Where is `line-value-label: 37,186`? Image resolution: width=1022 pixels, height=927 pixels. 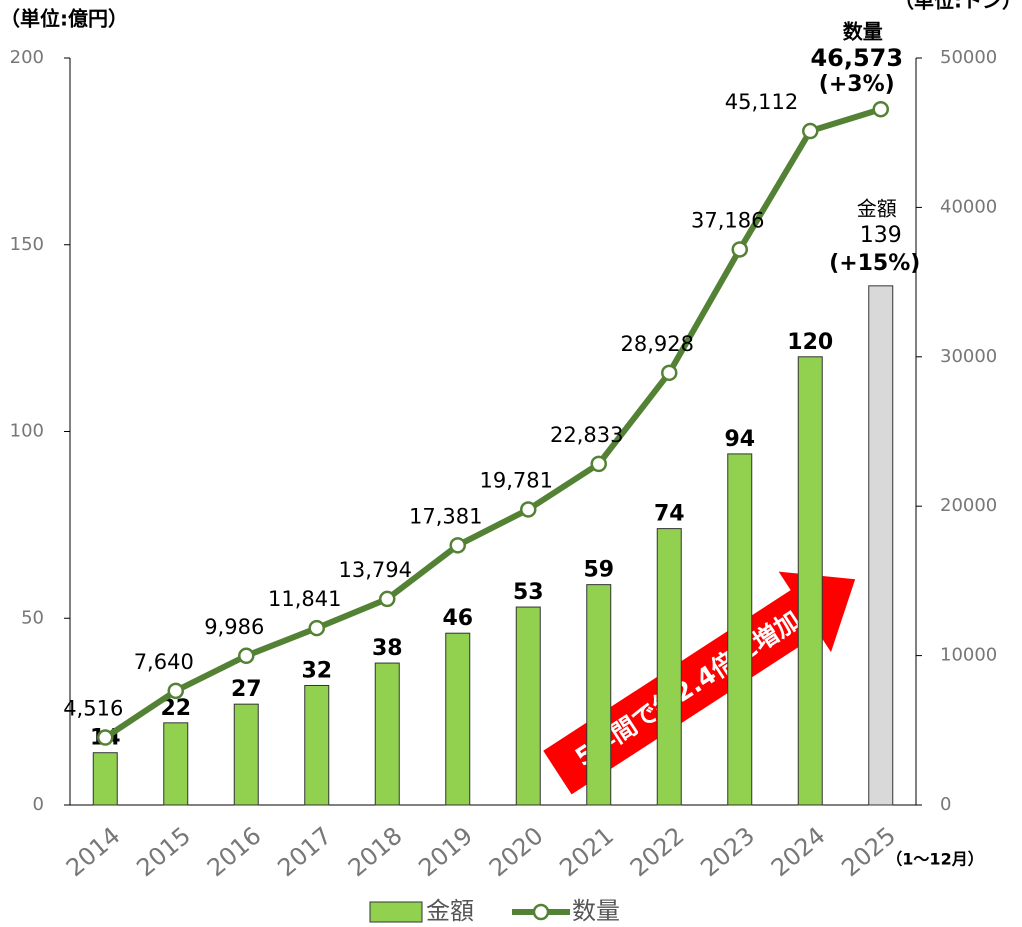 line-value-label: 37,186 is located at coordinates (727, 220).